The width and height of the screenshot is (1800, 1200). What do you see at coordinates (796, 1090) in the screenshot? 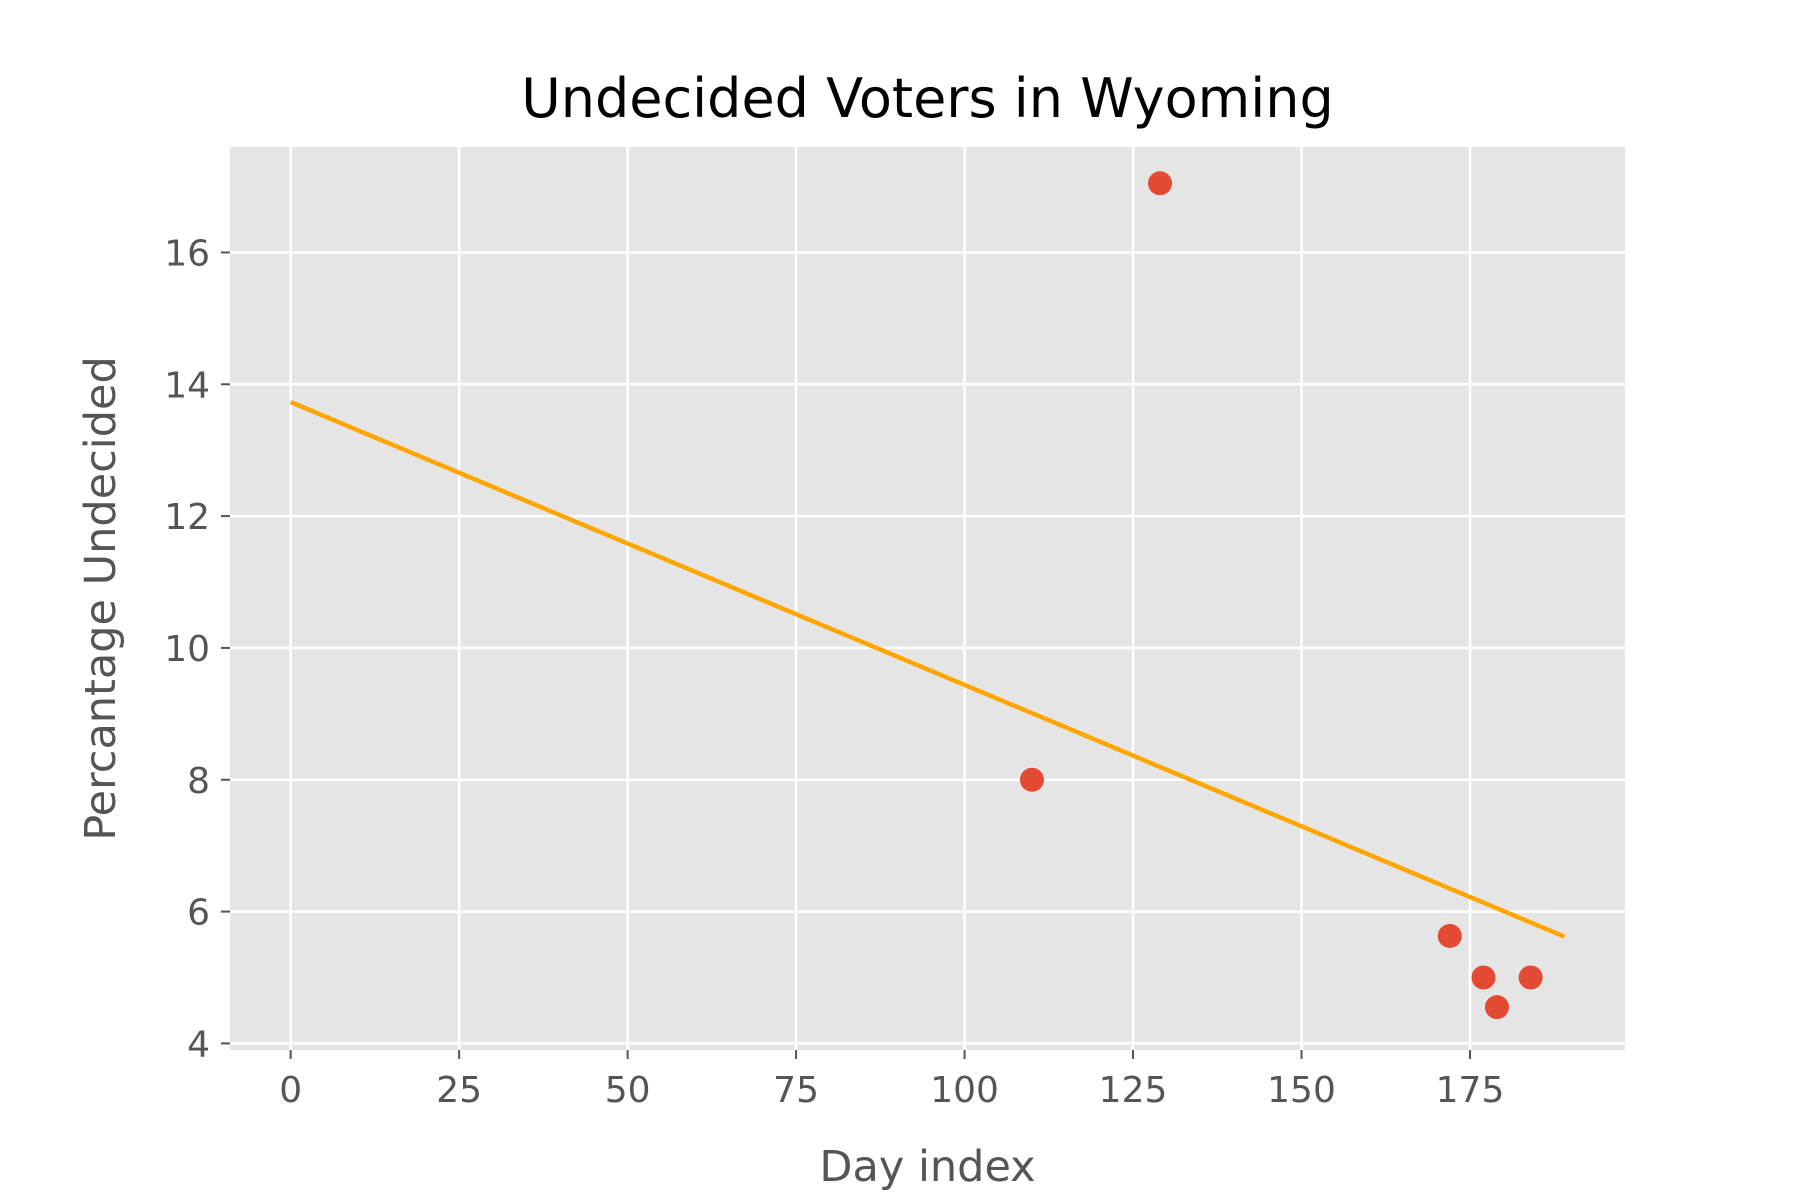
I see `x-tick-label: 75` at bounding box center [796, 1090].